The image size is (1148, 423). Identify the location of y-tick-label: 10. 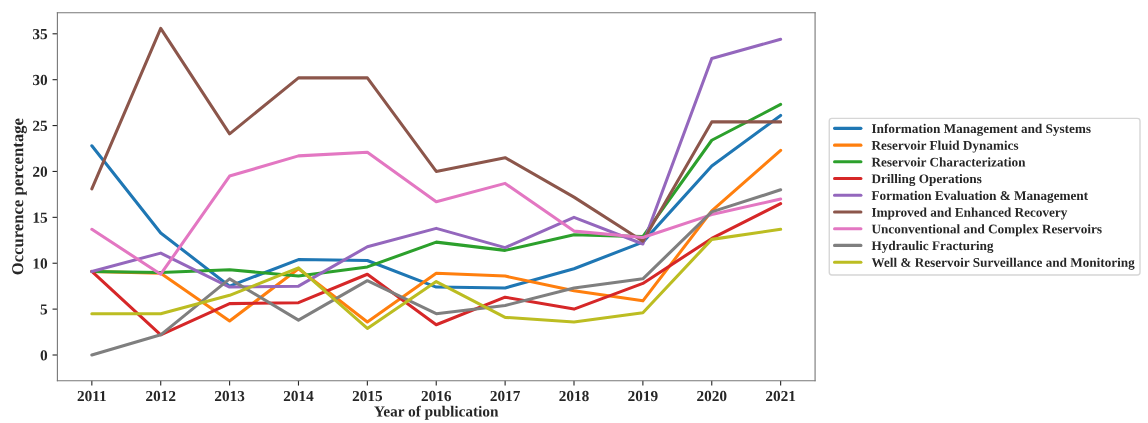
(40, 263).